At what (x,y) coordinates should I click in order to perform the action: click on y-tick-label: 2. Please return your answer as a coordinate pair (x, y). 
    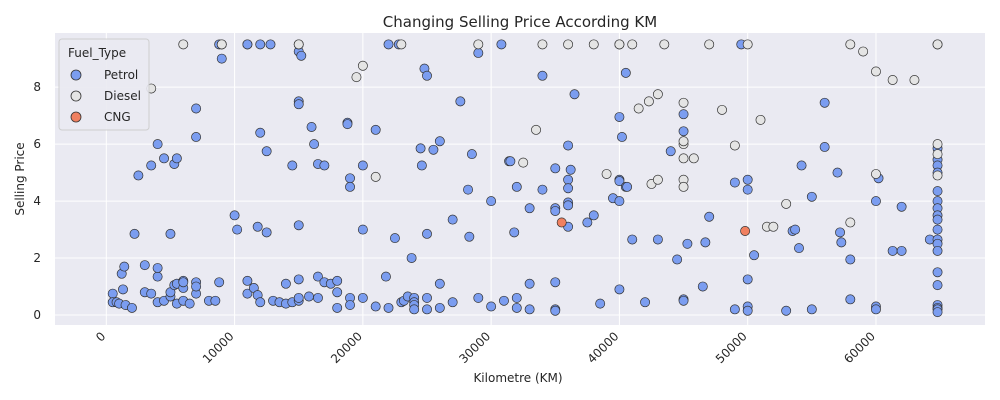
    Looking at the image, I should click on (37, 258).